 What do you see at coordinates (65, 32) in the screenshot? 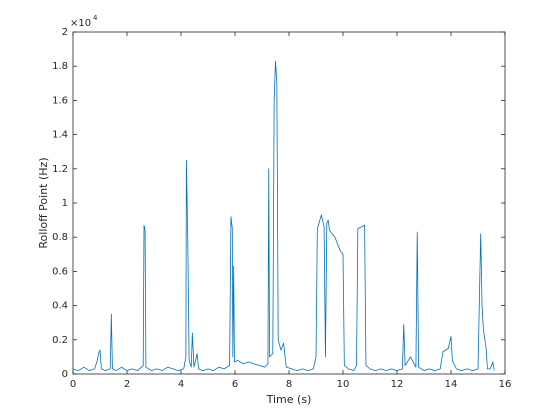
I see `y-tick-label: 2` at bounding box center [65, 32].